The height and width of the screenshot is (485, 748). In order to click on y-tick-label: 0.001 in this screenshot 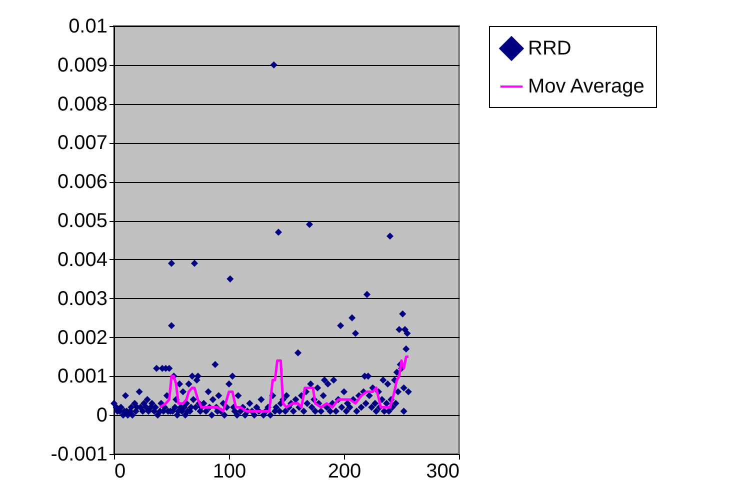, I will do `click(82, 377)`.